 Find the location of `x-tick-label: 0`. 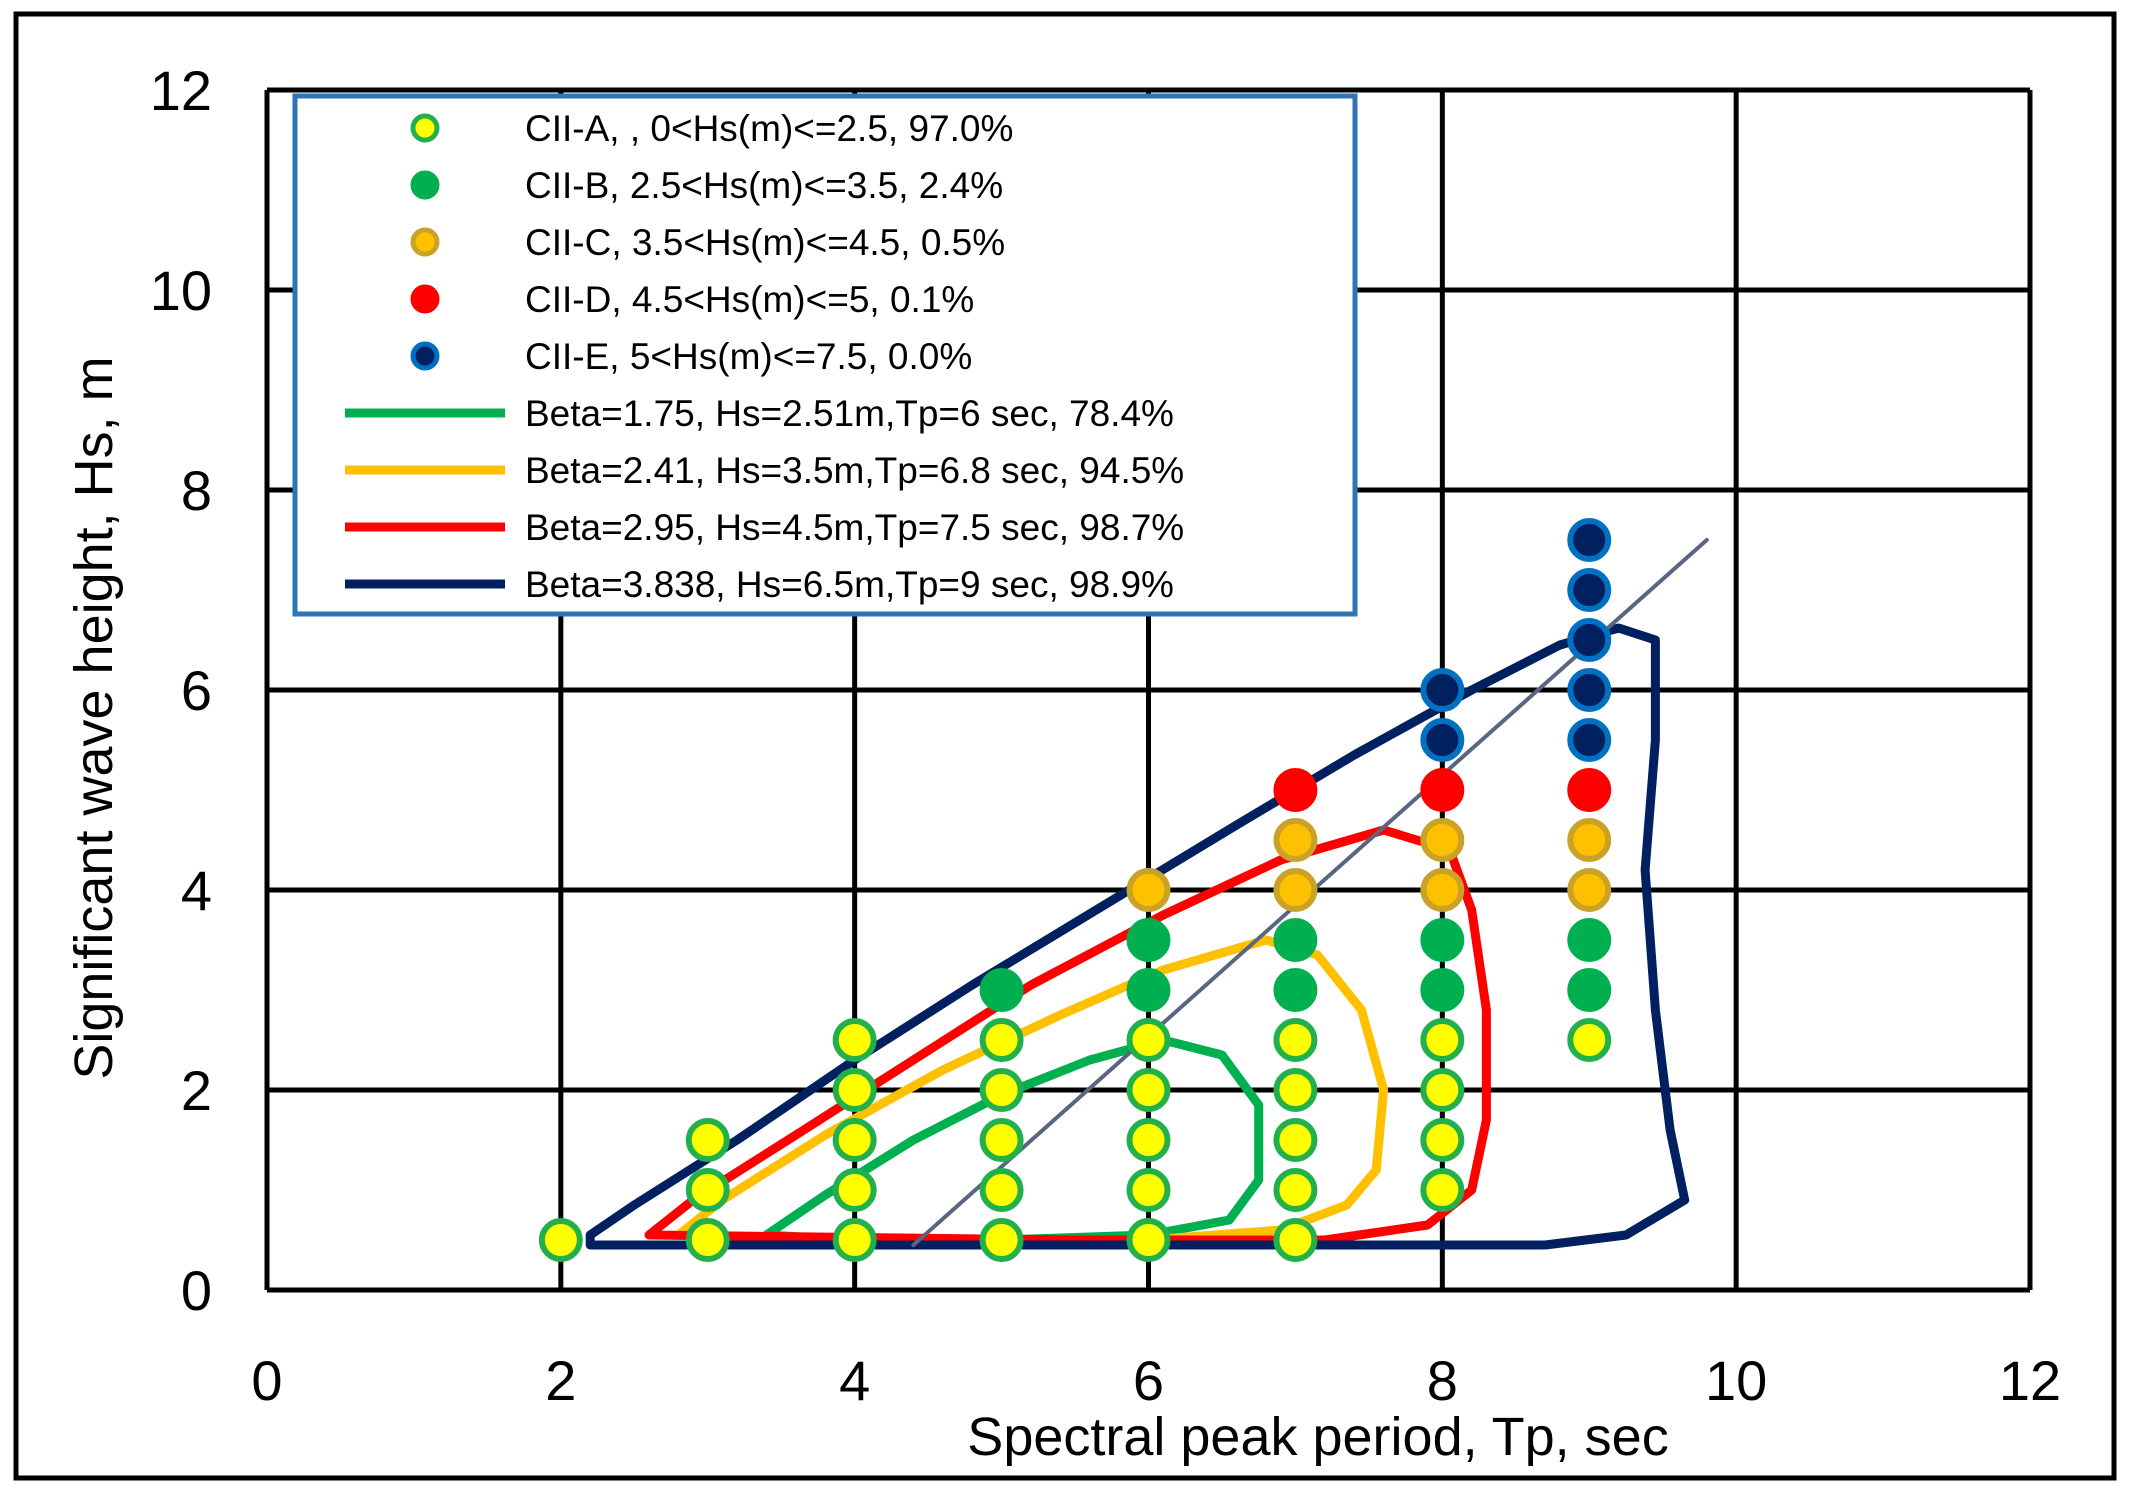

x-tick-label: 0 is located at coordinates (266, 1380).